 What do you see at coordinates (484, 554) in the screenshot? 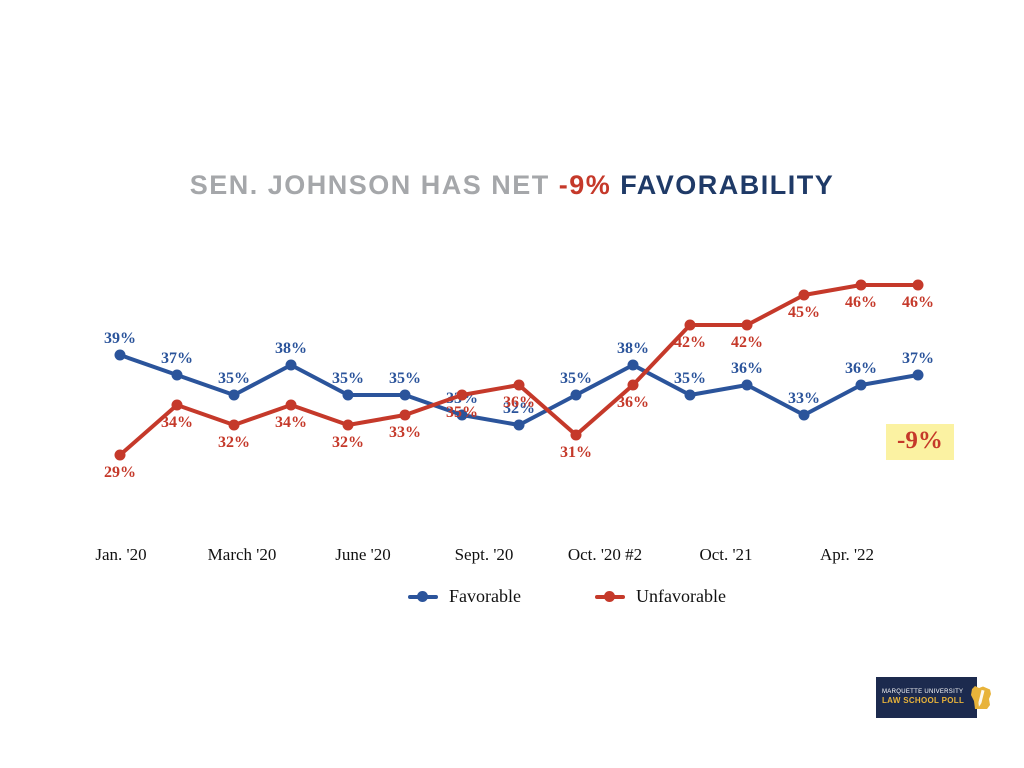
I see `x-axis-label: Sept. '20` at bounding box center [484, 554].